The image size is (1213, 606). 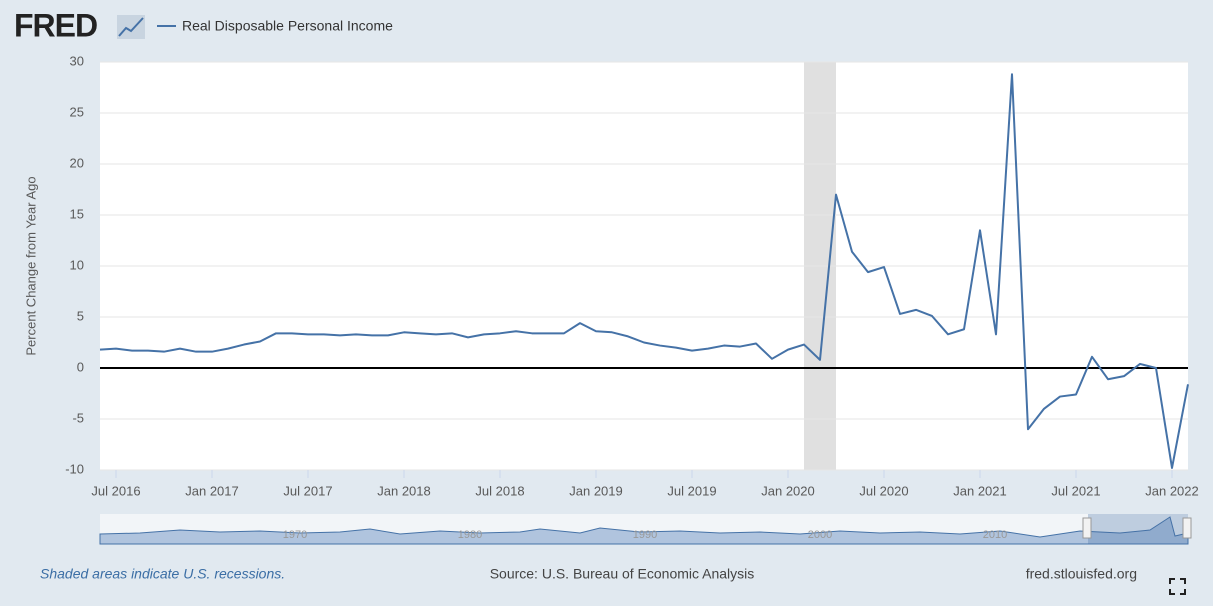 I want to click on site-url: fred.stlouisfed.org, so click(x=1081, y=574).